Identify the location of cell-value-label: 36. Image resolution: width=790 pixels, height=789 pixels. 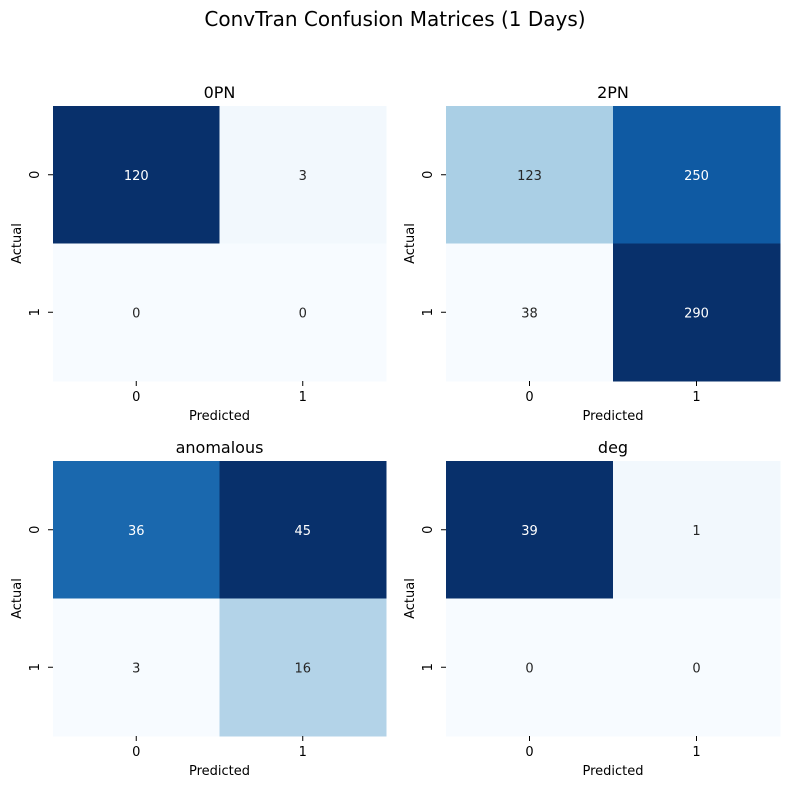
(136, 531).